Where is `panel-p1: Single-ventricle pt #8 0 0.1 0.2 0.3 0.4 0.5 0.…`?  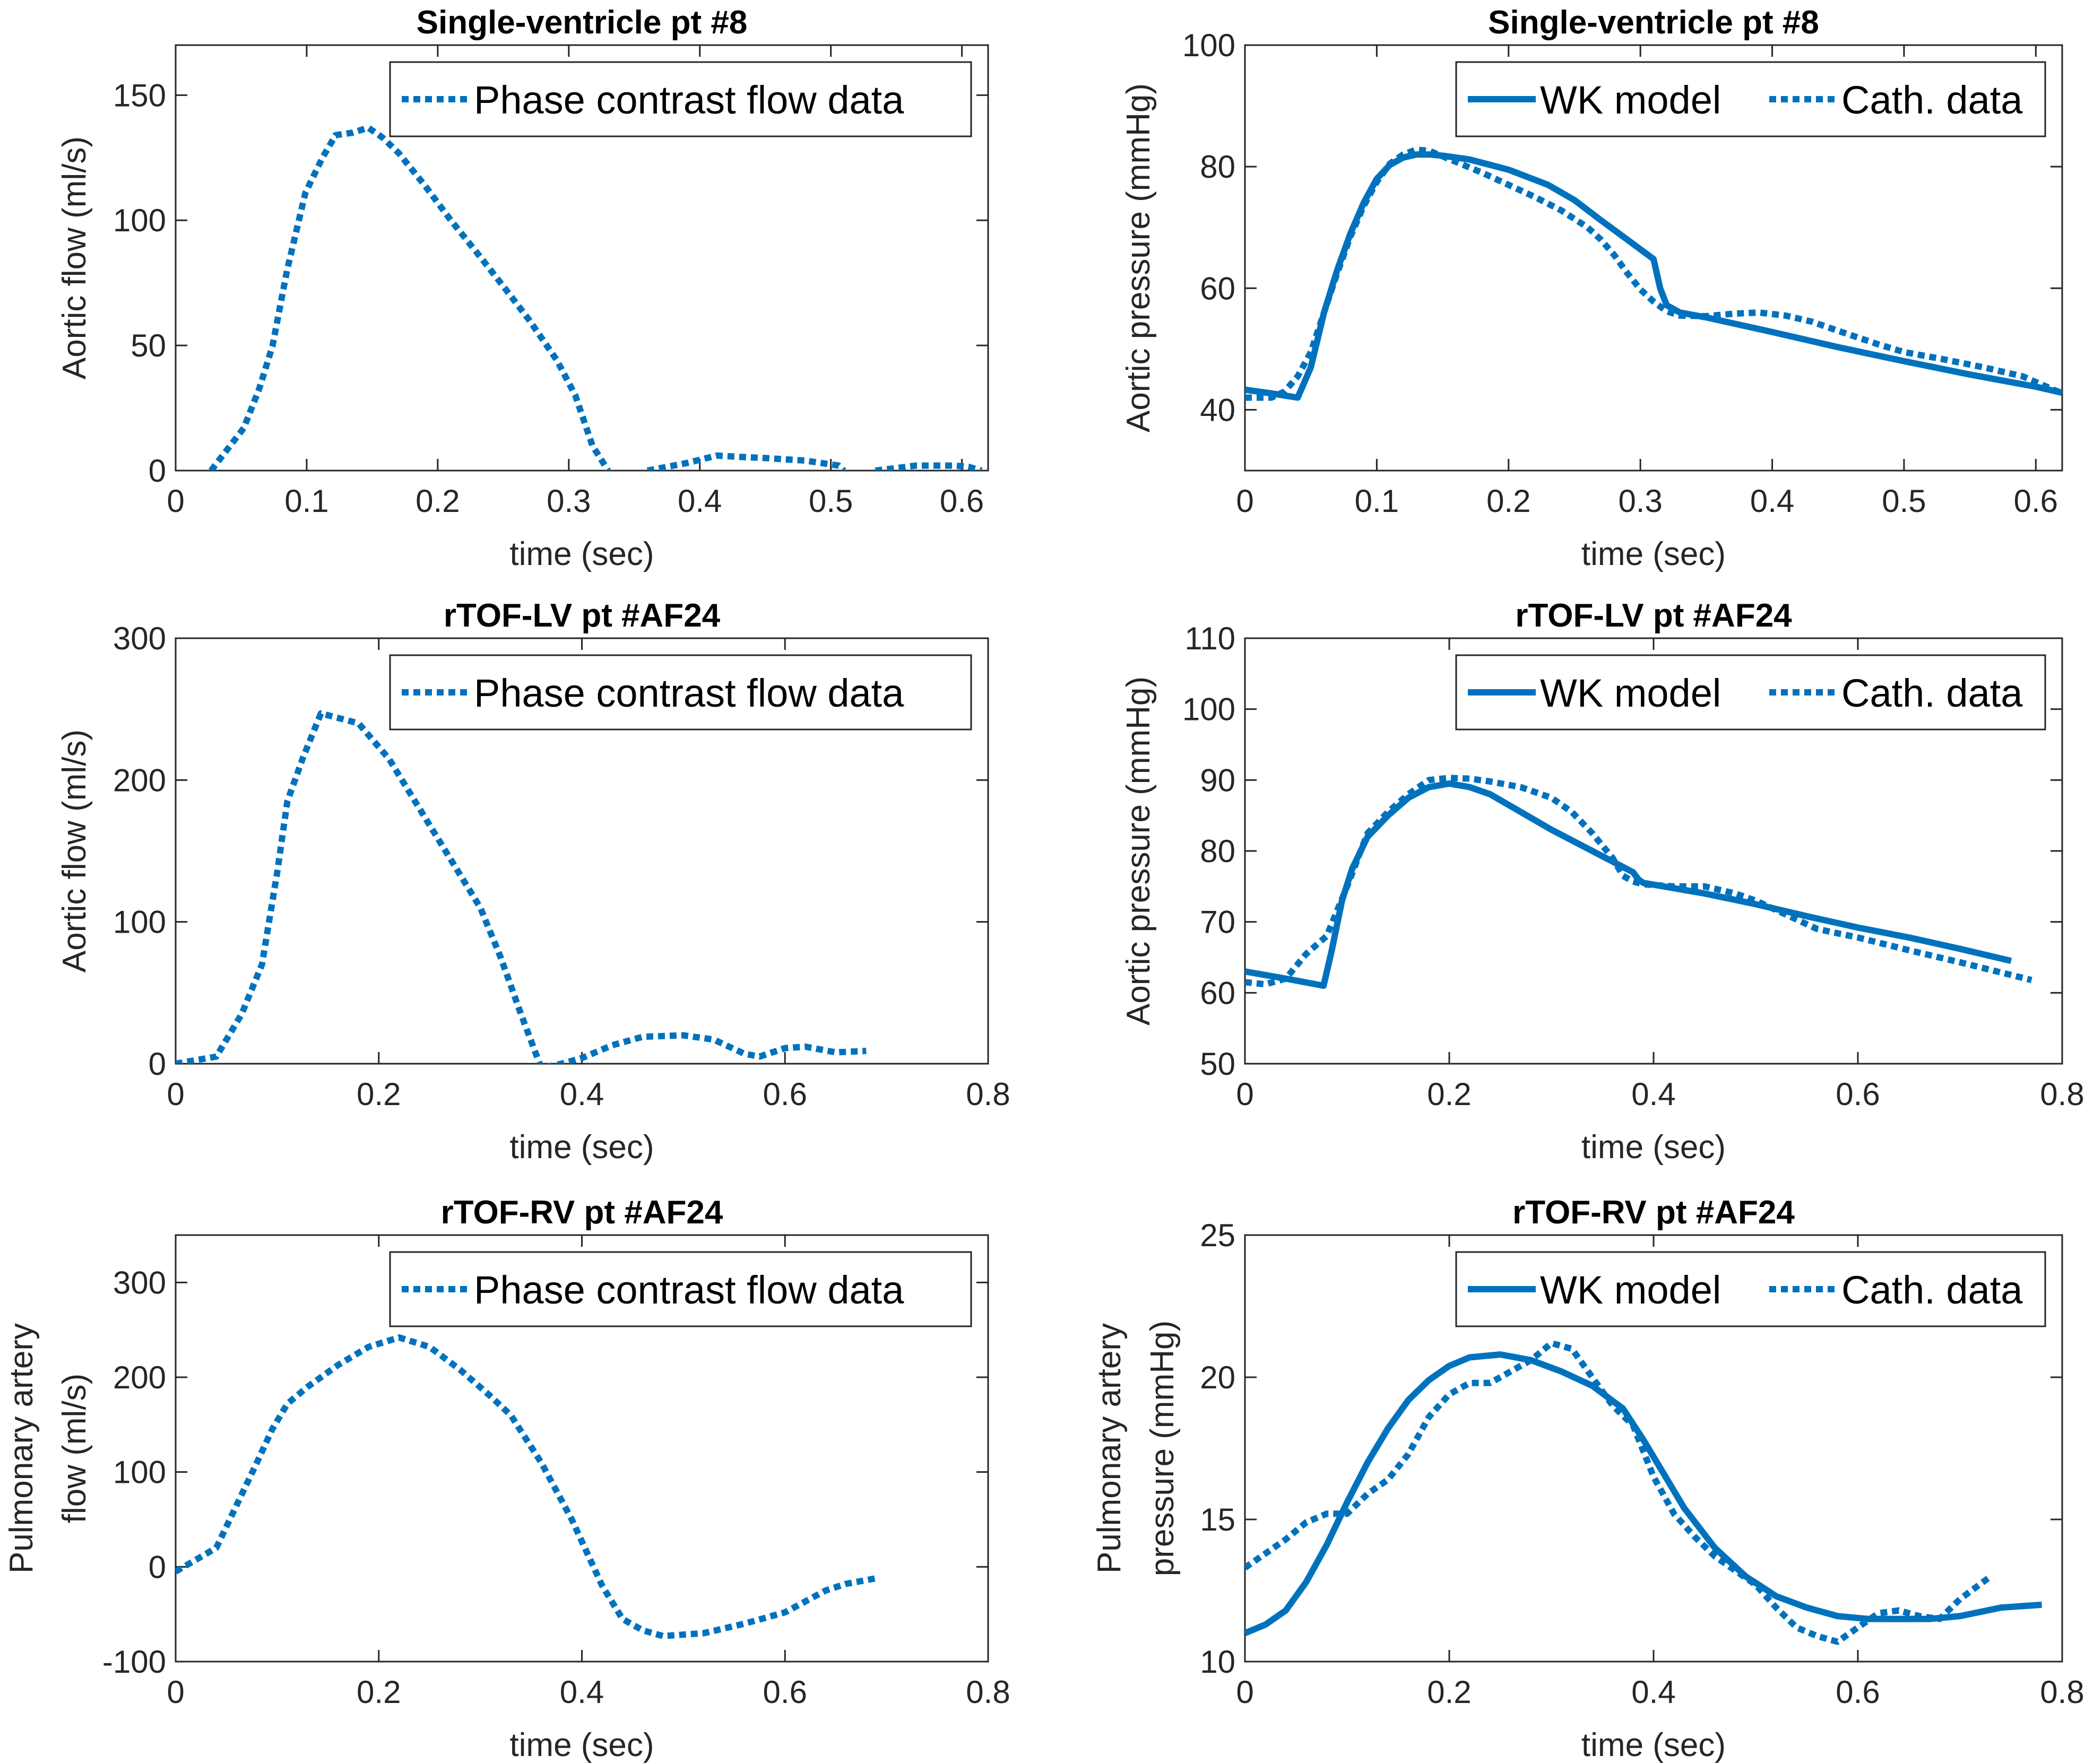 panel-p1: Single-ventricle pt #8 0 0.1 0.2 0.3 0.4 0.5 0.… is located at coordinates (523, 288).